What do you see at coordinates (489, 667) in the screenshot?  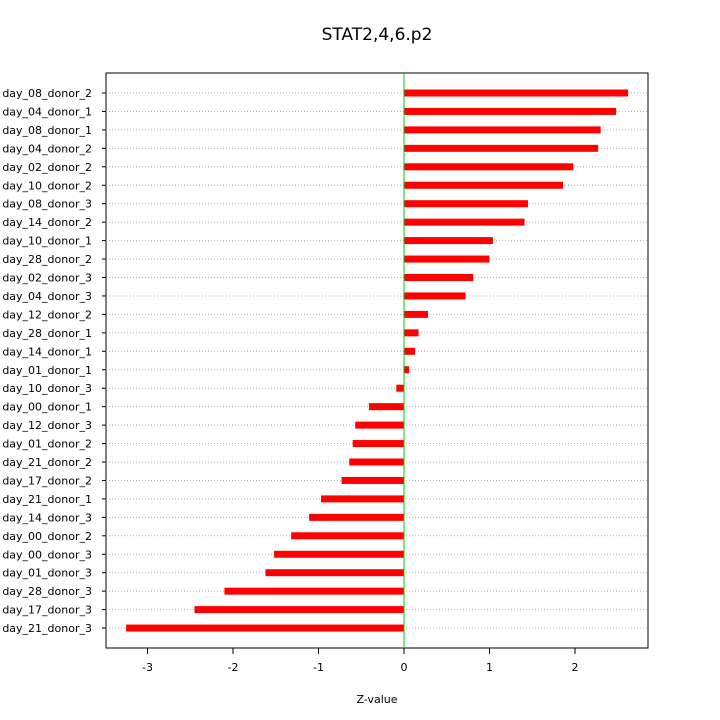 I see `x-tick-label: 1` at bounding box center [489, 667].